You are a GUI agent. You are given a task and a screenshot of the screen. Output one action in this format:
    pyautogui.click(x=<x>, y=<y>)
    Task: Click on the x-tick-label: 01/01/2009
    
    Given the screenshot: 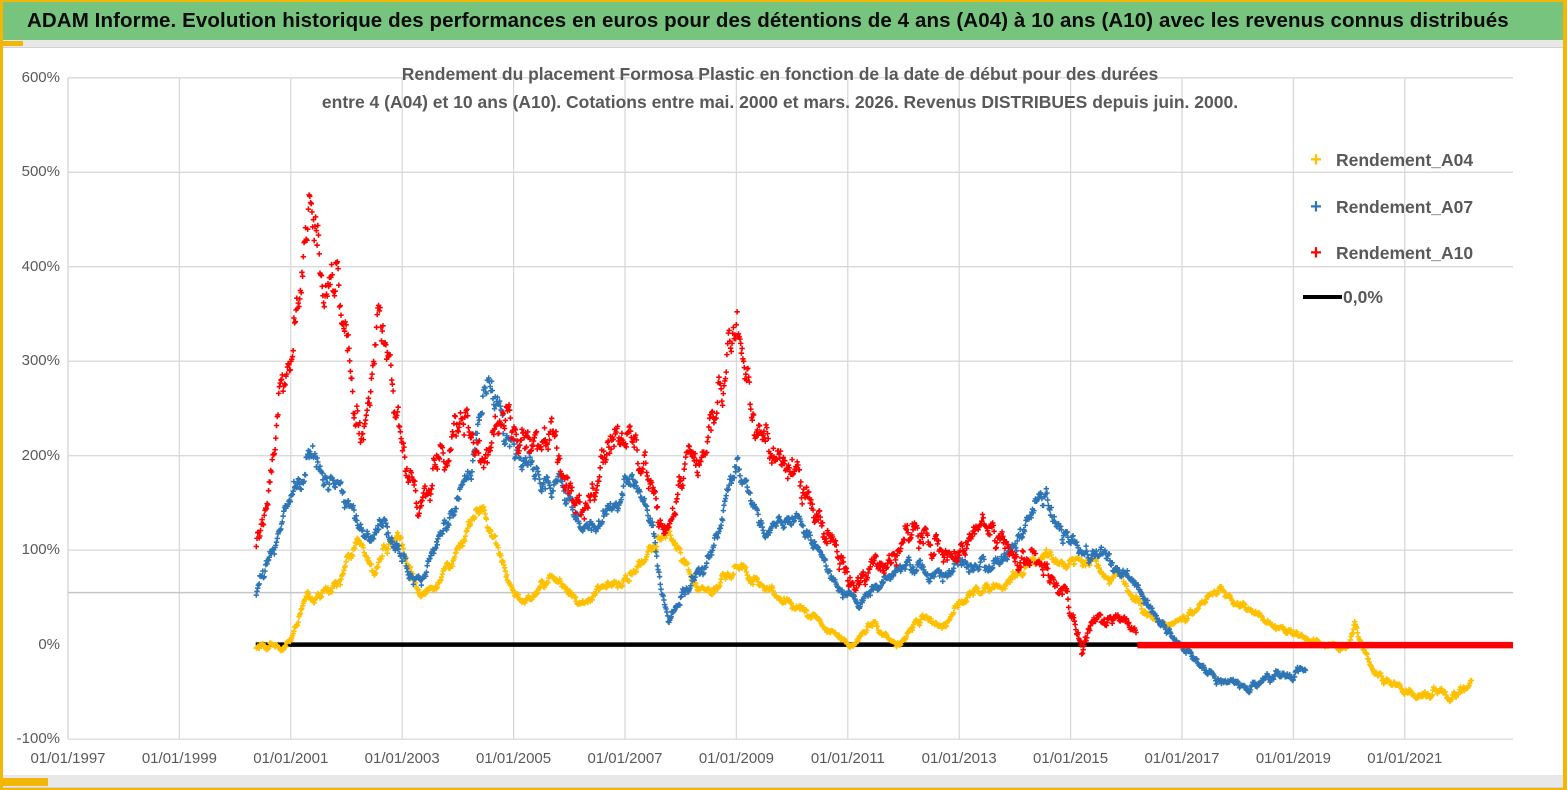 What is the action you would take?
    pyautogui.click(x=736, y=758)
    